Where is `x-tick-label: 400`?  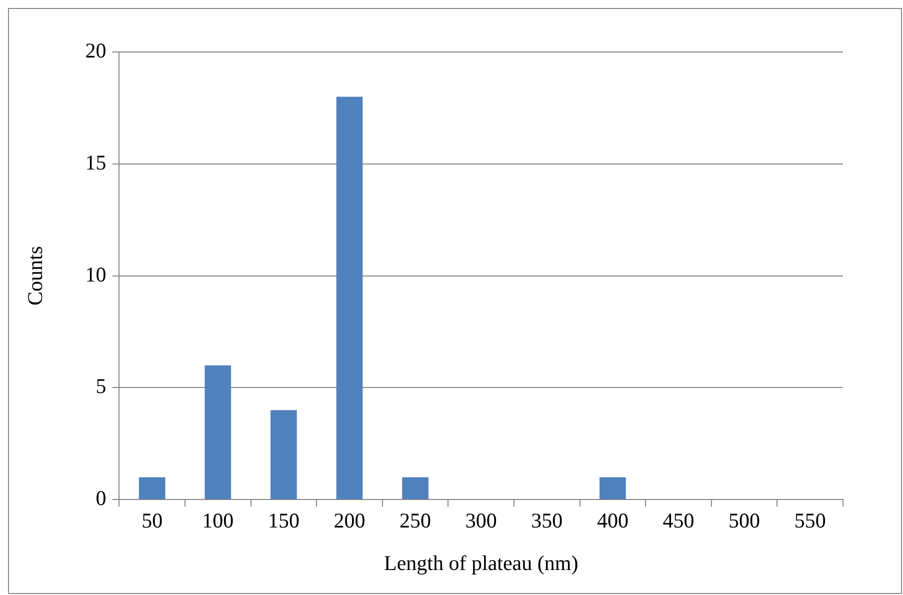 x-tick-label: 400 is located at coordinates (612, 520).